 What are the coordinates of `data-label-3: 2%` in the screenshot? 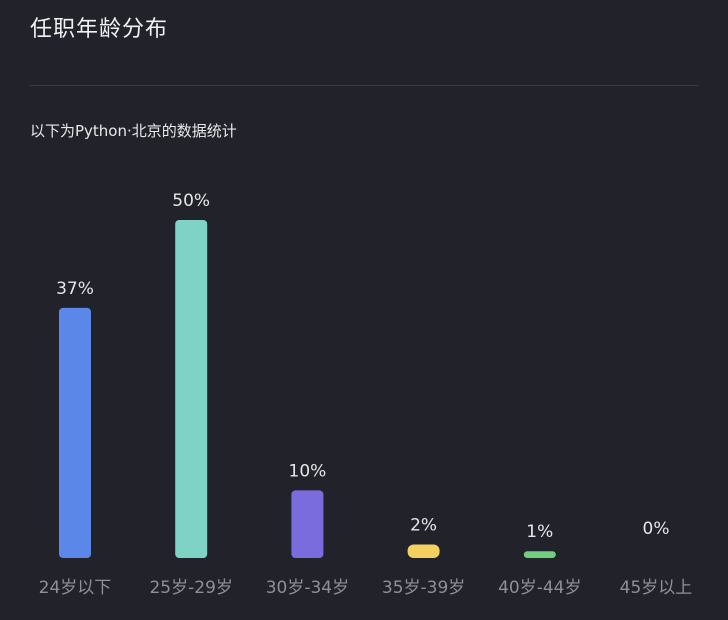 It's located at (423, 525).